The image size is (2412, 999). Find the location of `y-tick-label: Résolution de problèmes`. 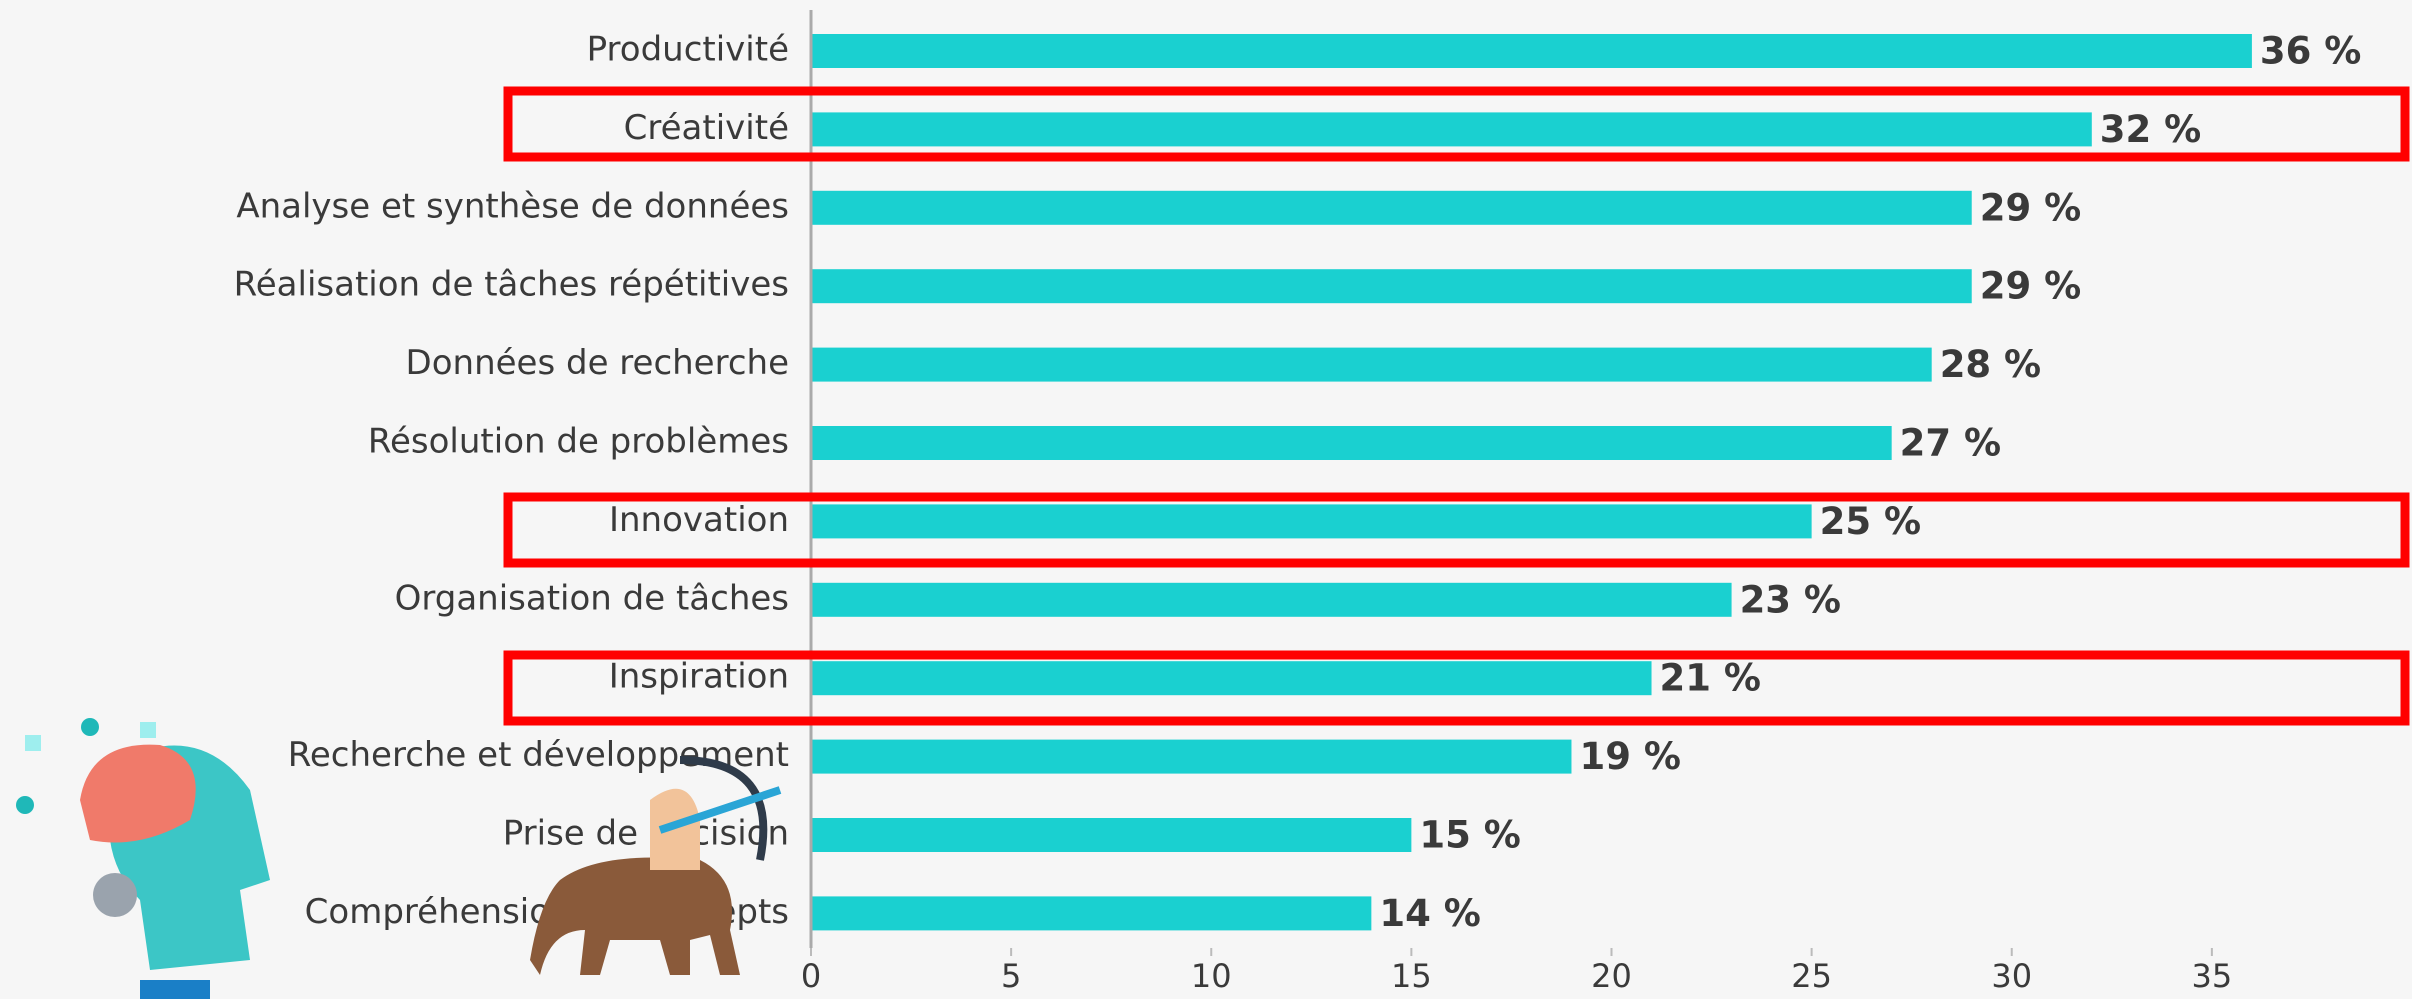

y-tick-label: Résolution de problèmes is located at coordinates (578, 442).